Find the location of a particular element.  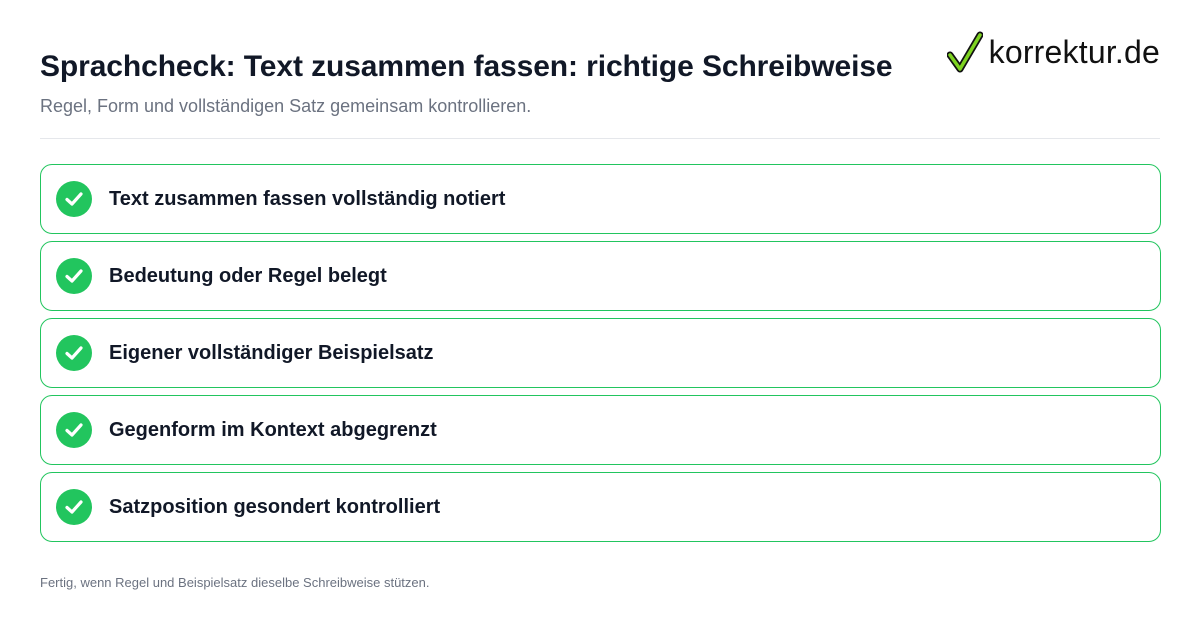

checklist-item: Eigener vollständiger Beispielsatz is located at coordinates (600, 353).